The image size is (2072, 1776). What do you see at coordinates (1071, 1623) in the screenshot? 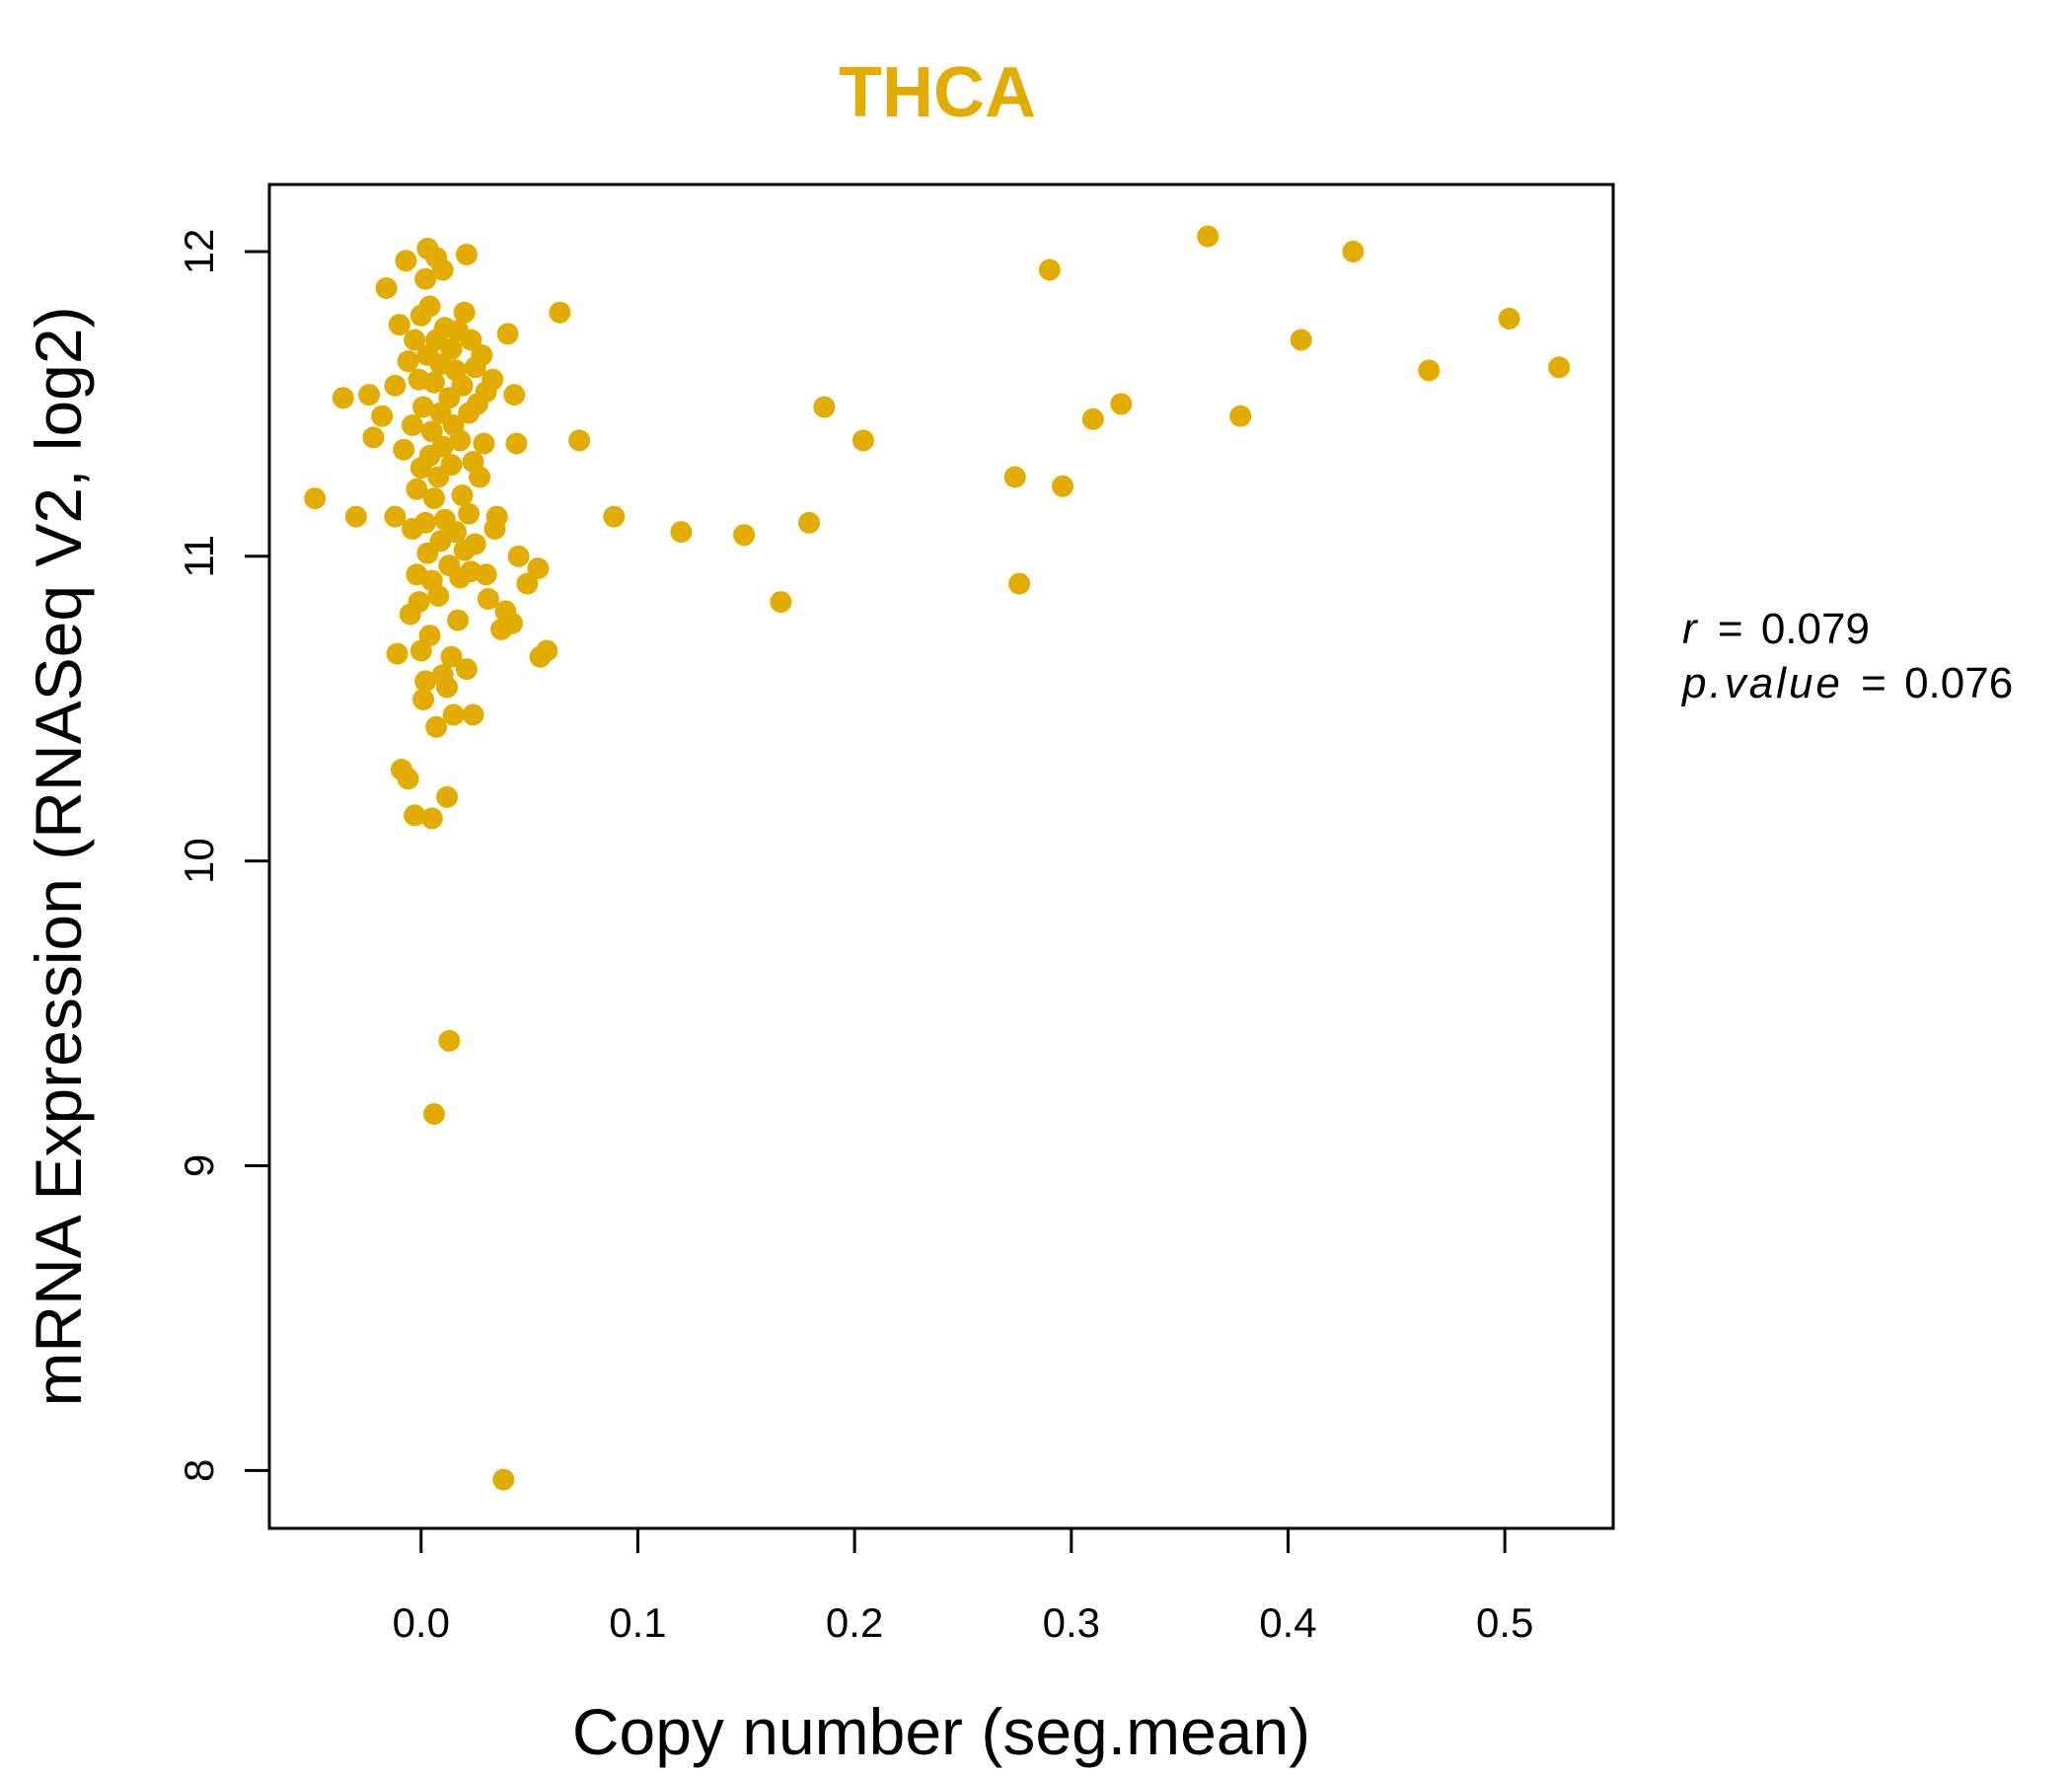
I see `x-tick-label: 0.3` at bounding box center [1071, 1623].